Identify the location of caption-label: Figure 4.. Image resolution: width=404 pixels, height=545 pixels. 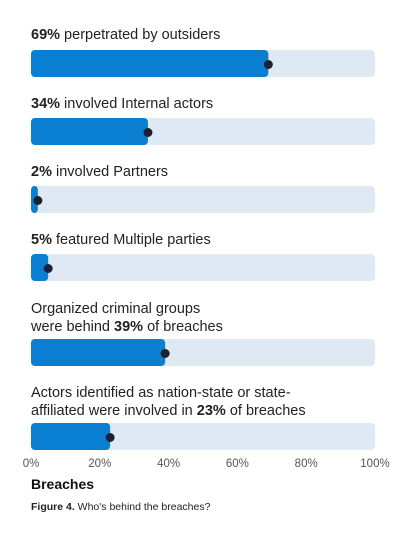
(53, 507).